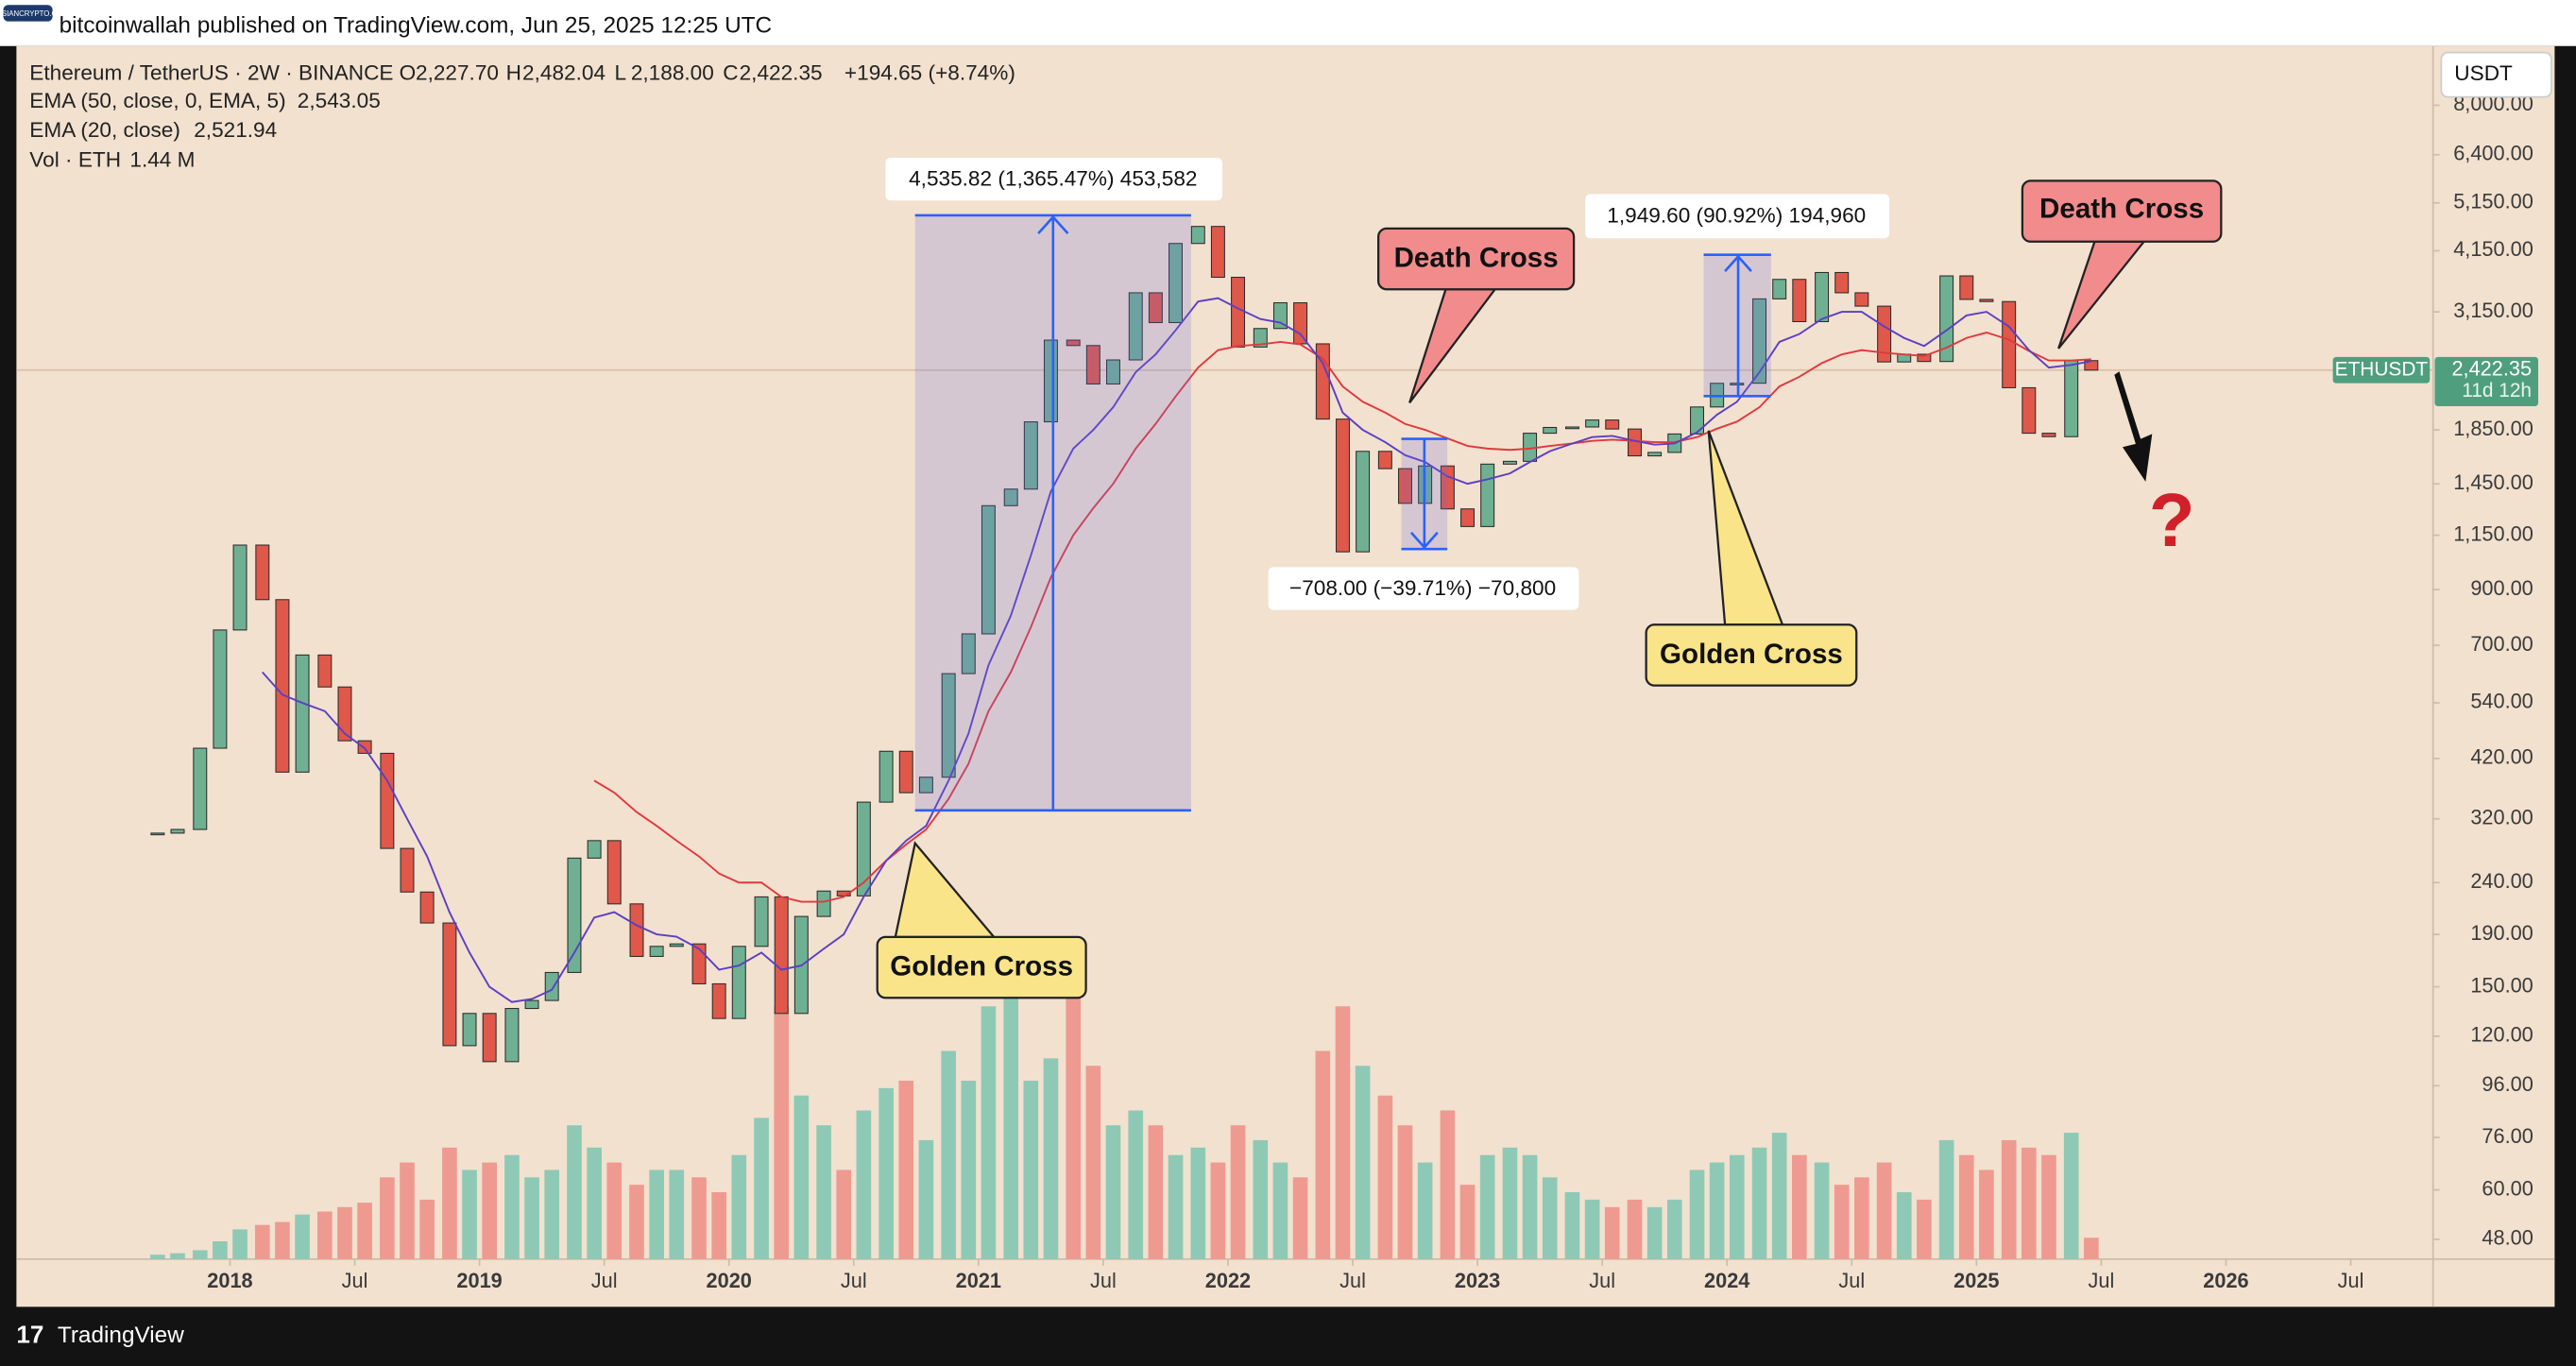 This screenshot has width=2576, height=1366. I want to click on y-tick-label: 700.00, so click(2501, 644).